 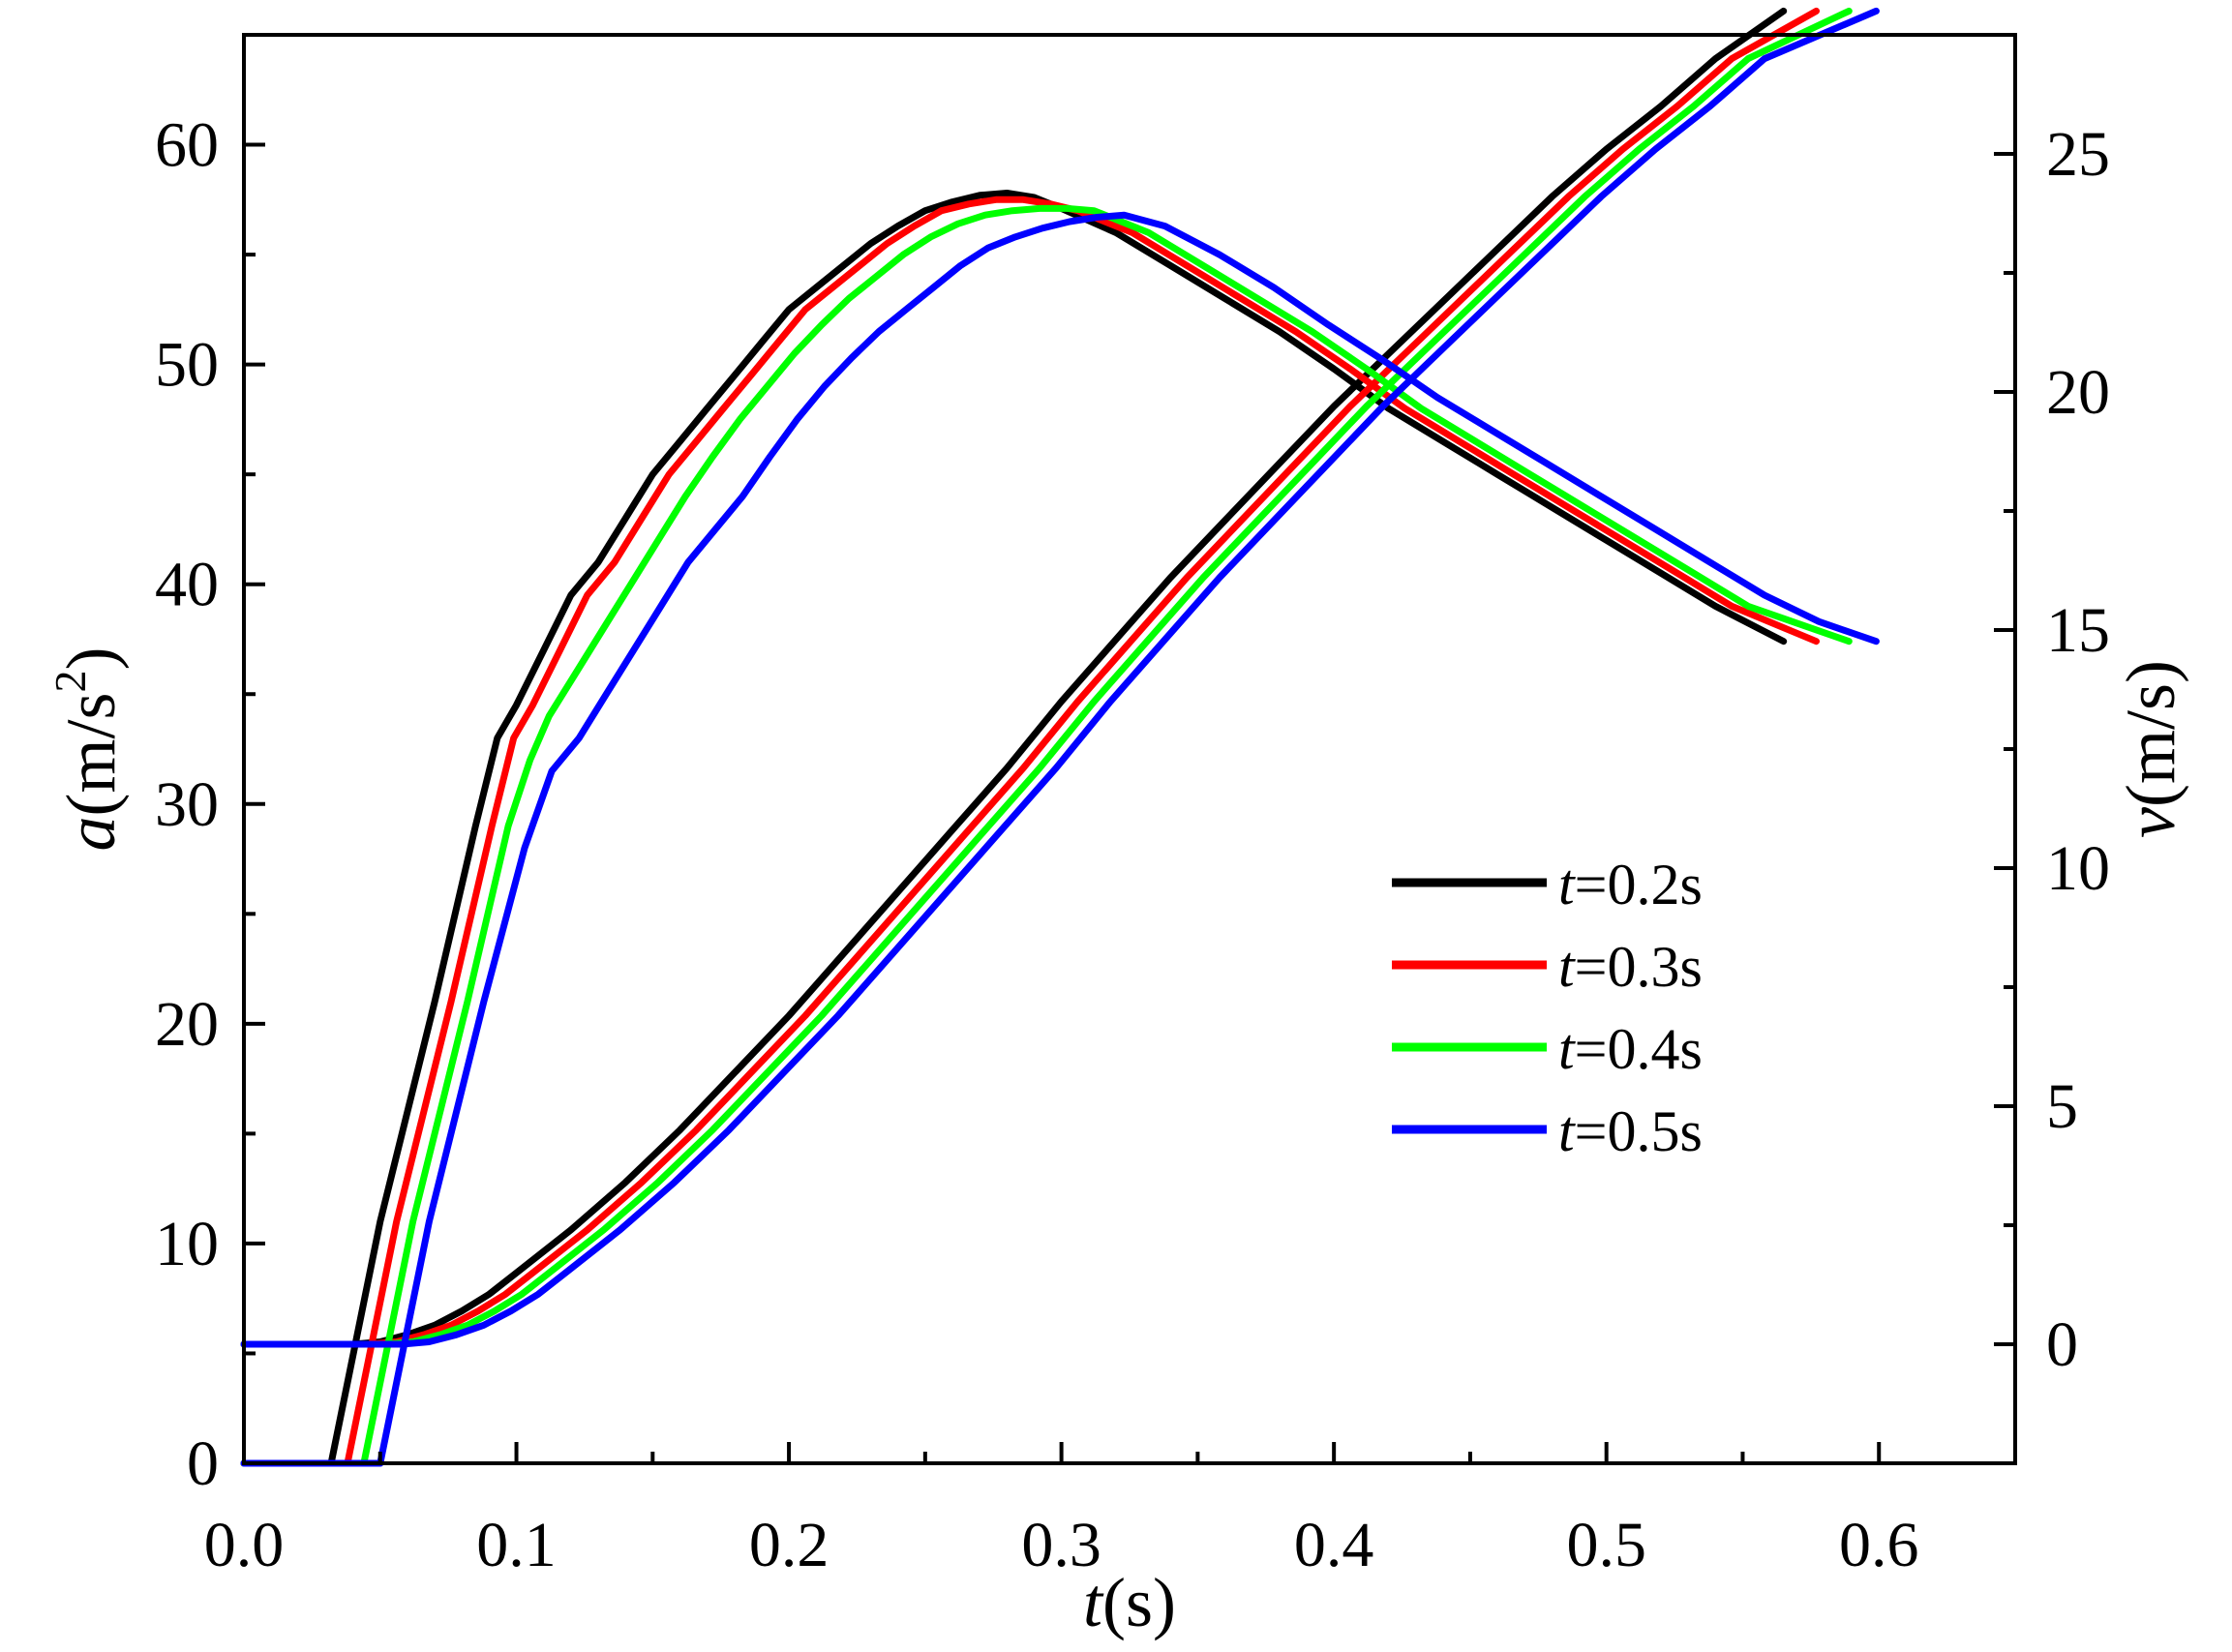 What do you see at coordinates (1547, 1049) in the screenshot?
I see `legend-item-2: t=0.4s` at bounding box center [1547, 1049].